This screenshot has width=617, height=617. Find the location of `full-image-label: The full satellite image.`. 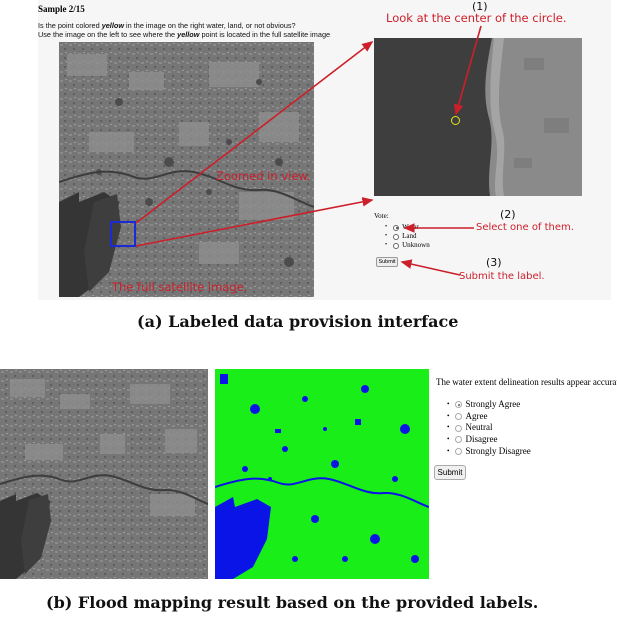

full-image-label: The full satellite image. is located at coordinates (180, 287).